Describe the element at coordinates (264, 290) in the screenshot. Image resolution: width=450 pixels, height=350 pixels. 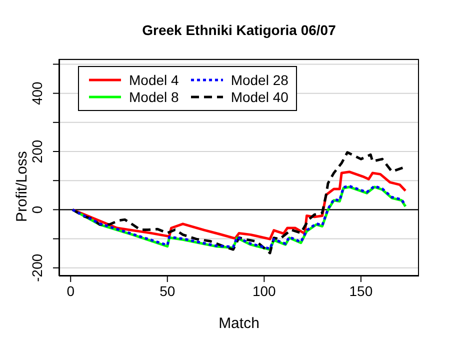
I see `x-tick-label: 100` at that location.